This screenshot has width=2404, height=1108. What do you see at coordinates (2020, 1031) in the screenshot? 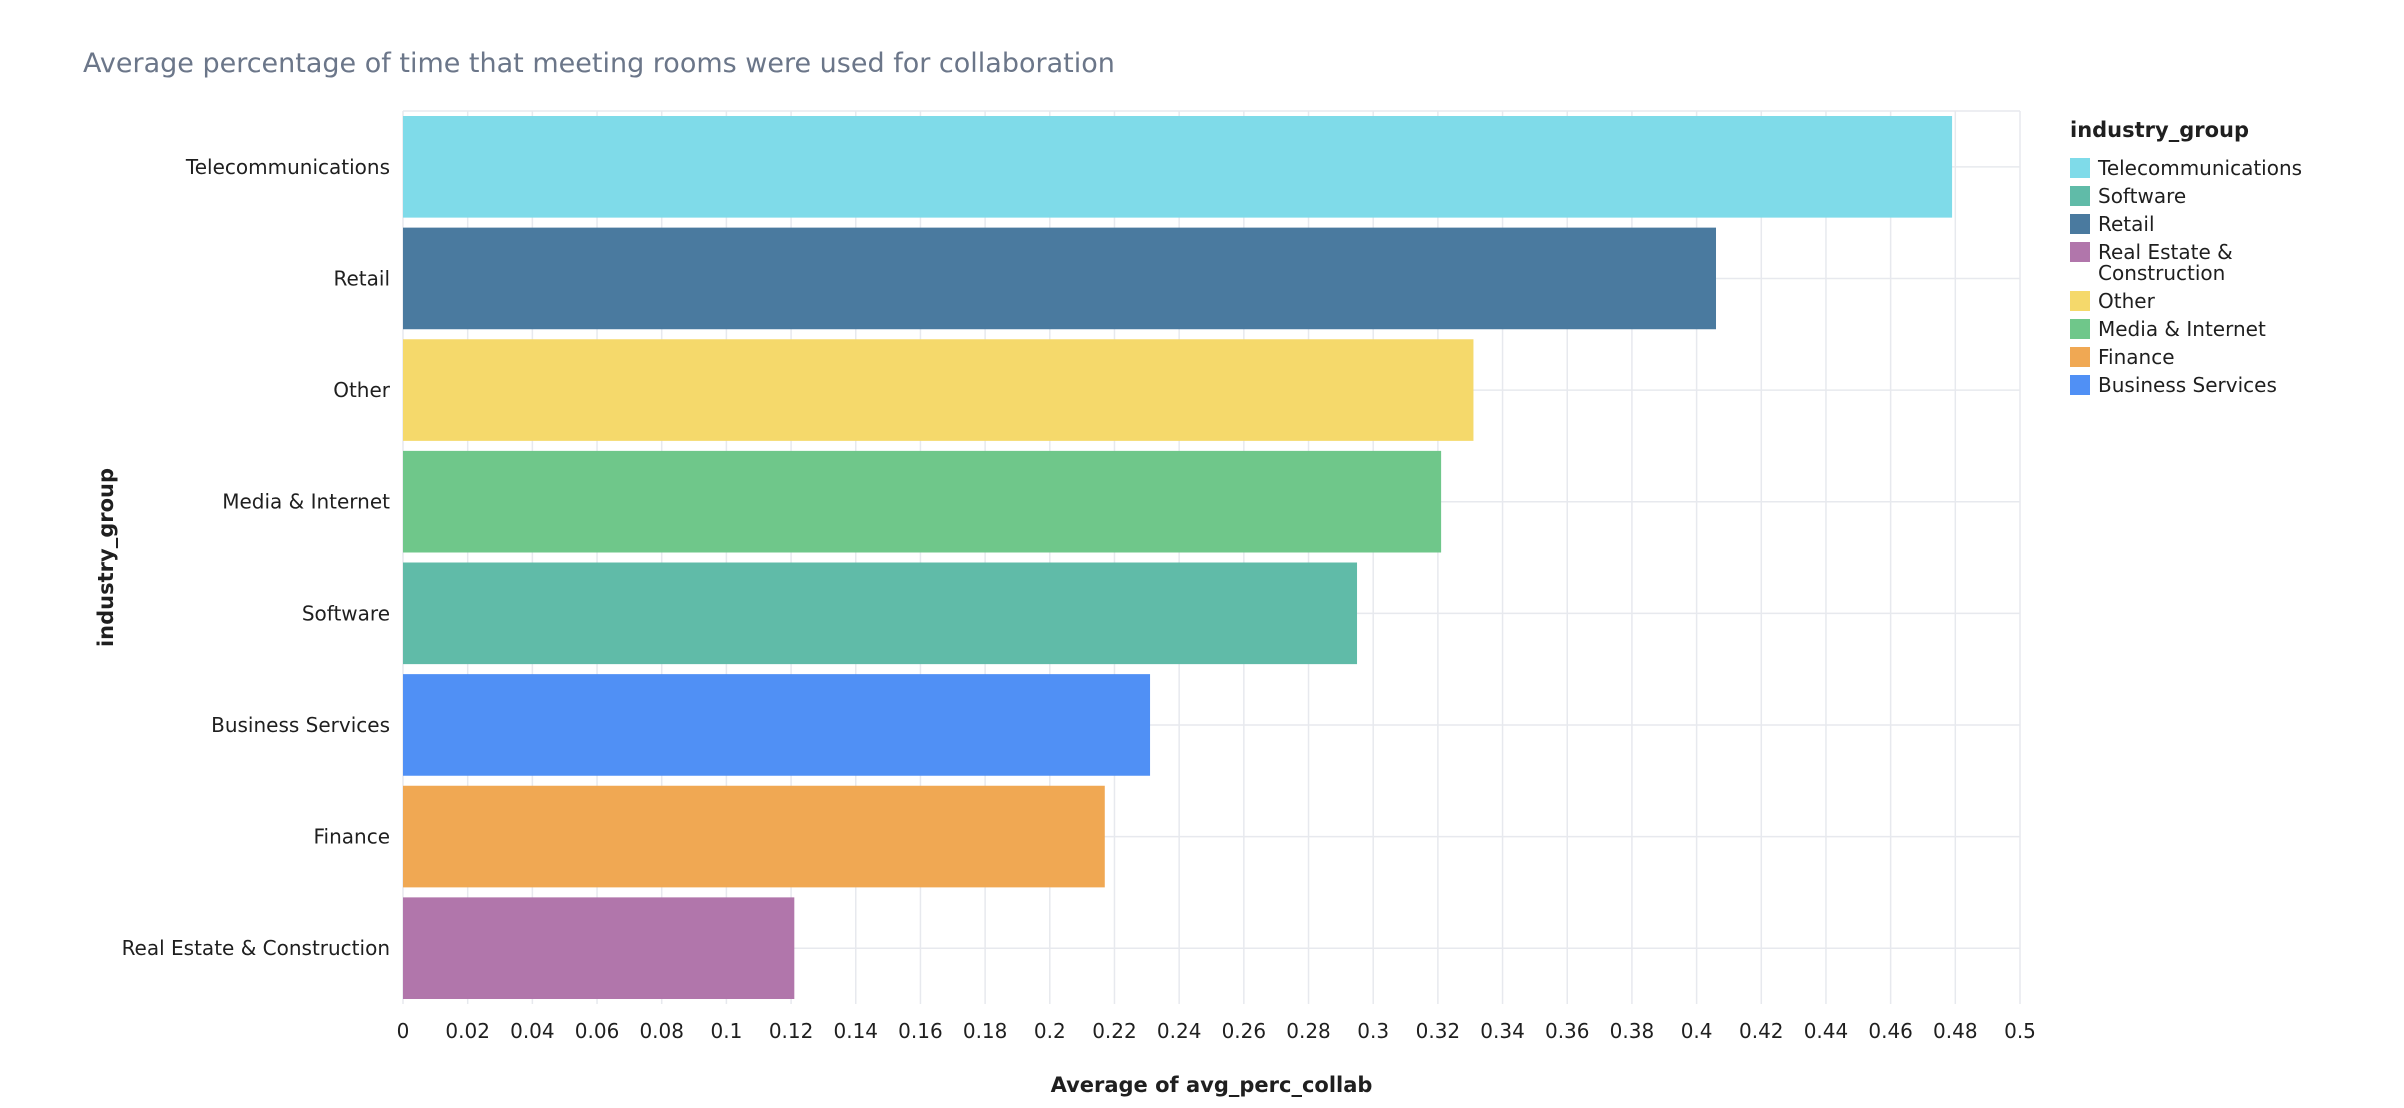
I see `x-tick-label: 0.5` at bounding box center [2020, 1031].